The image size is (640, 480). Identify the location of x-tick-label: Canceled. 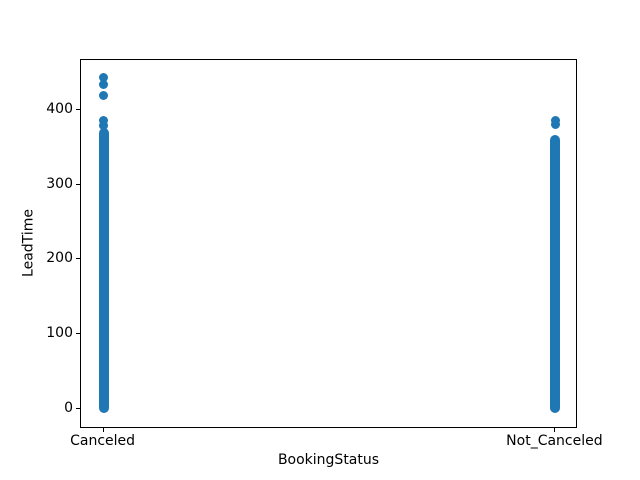
(103, 441).